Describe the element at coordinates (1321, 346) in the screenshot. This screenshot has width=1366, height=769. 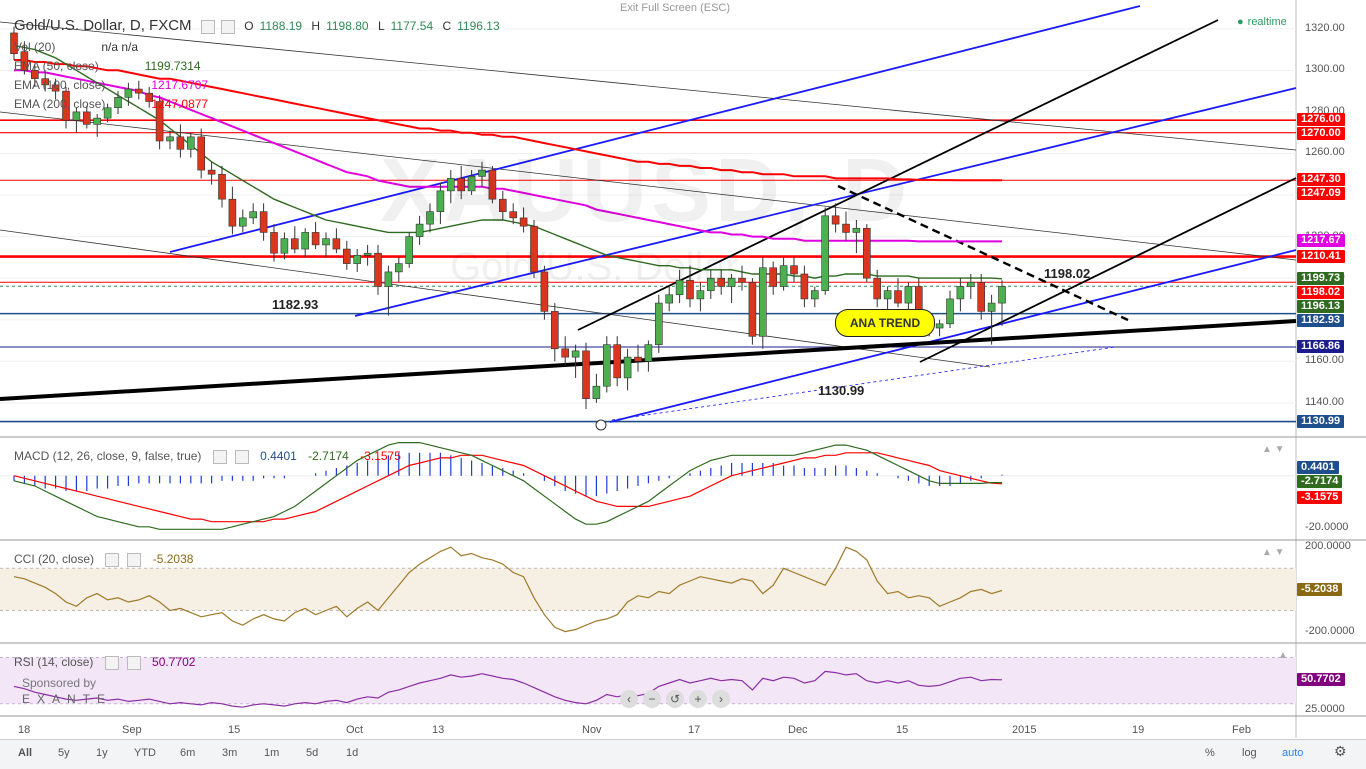
I see `price-tag: 1166.86` at that location.